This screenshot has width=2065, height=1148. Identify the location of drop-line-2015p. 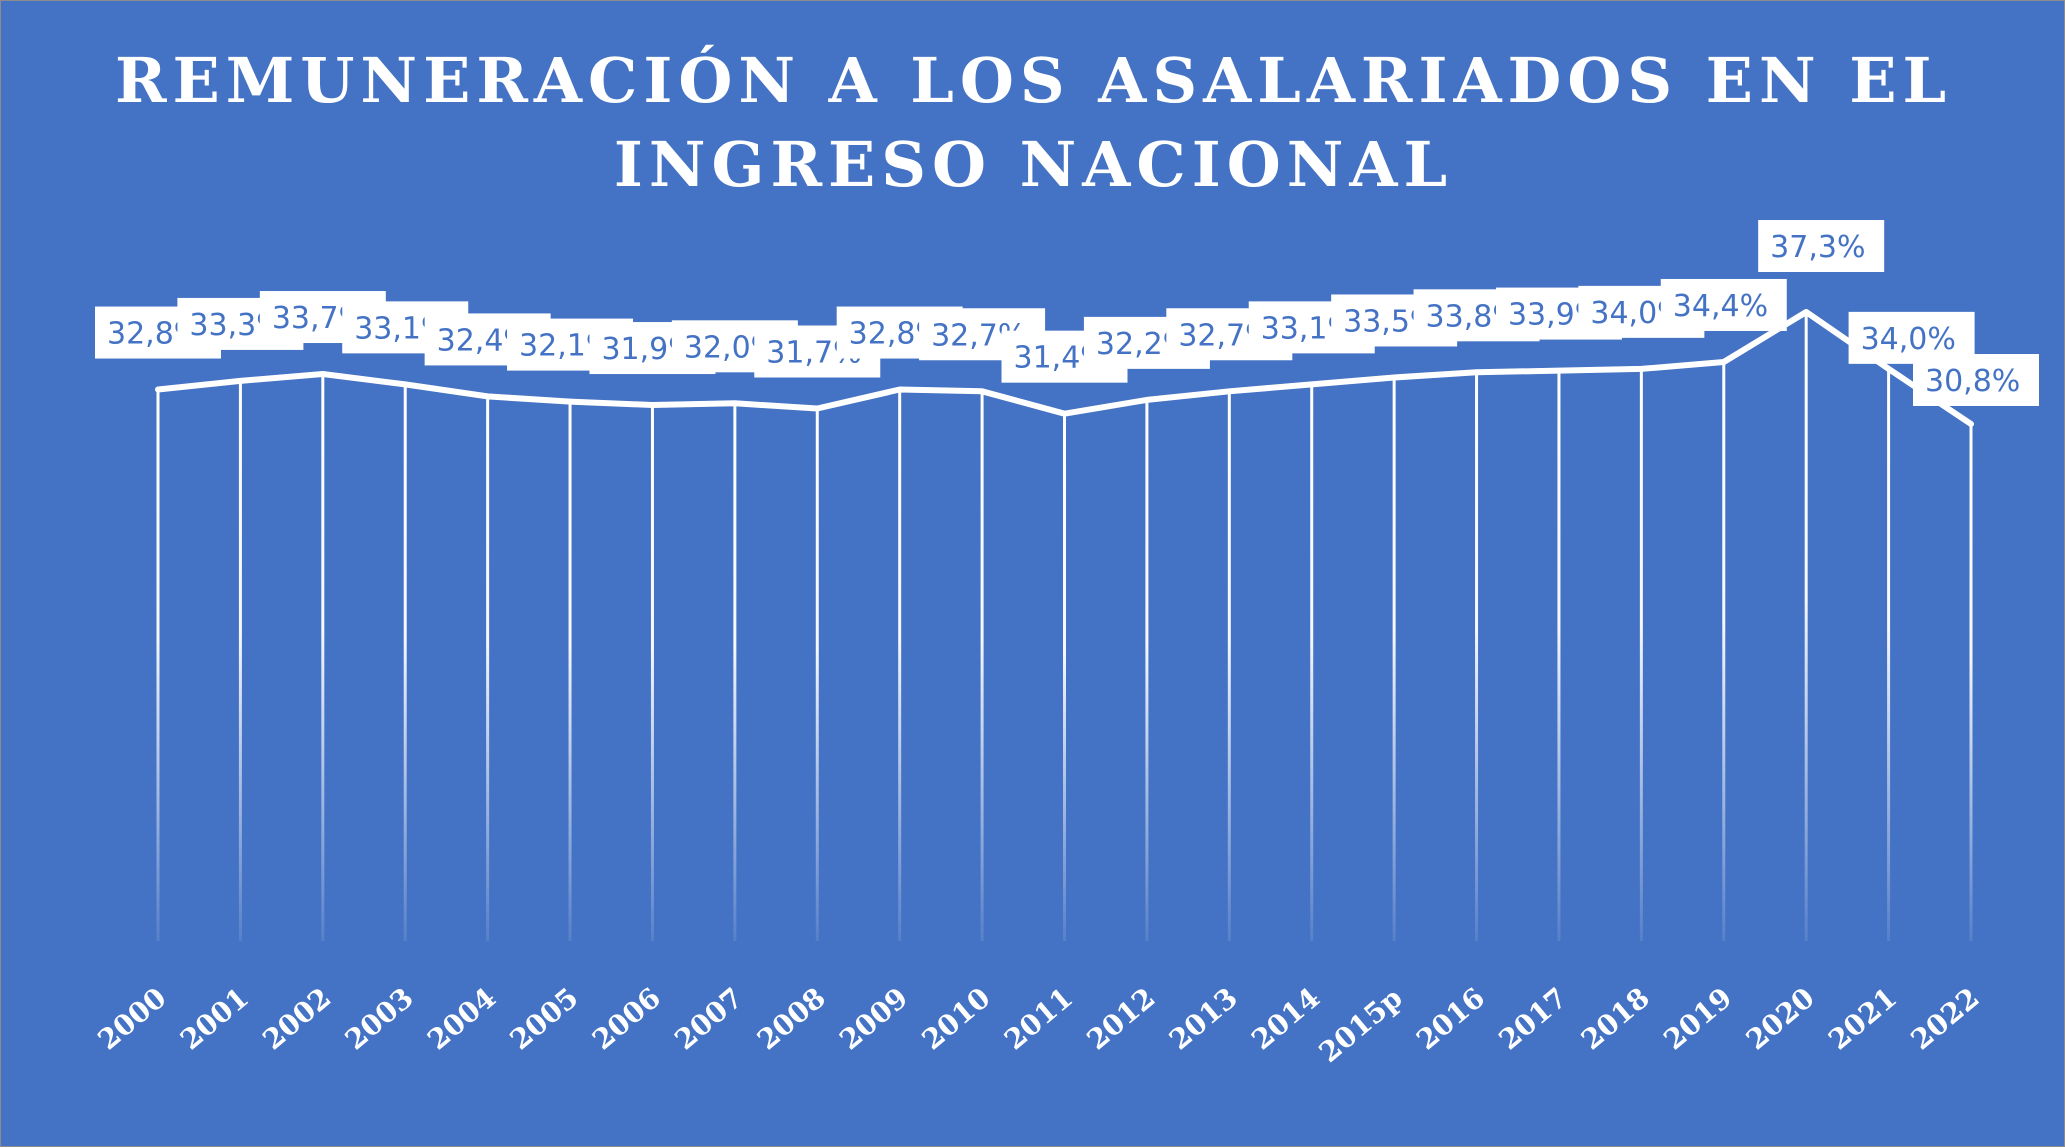
(1394, 659).